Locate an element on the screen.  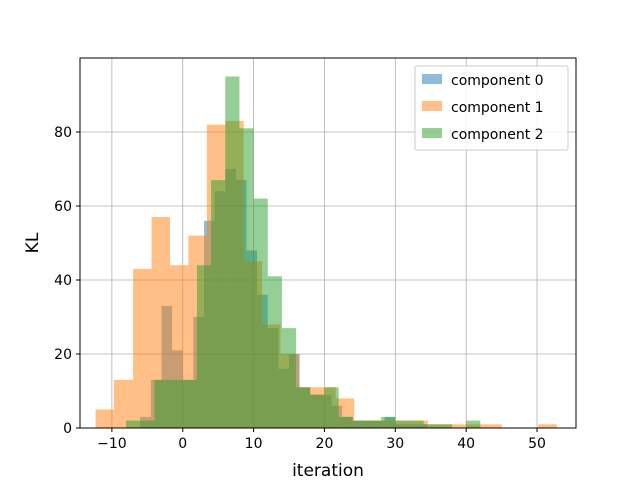
legend-entry-label: component 2 is located at coordinates (497, 135).